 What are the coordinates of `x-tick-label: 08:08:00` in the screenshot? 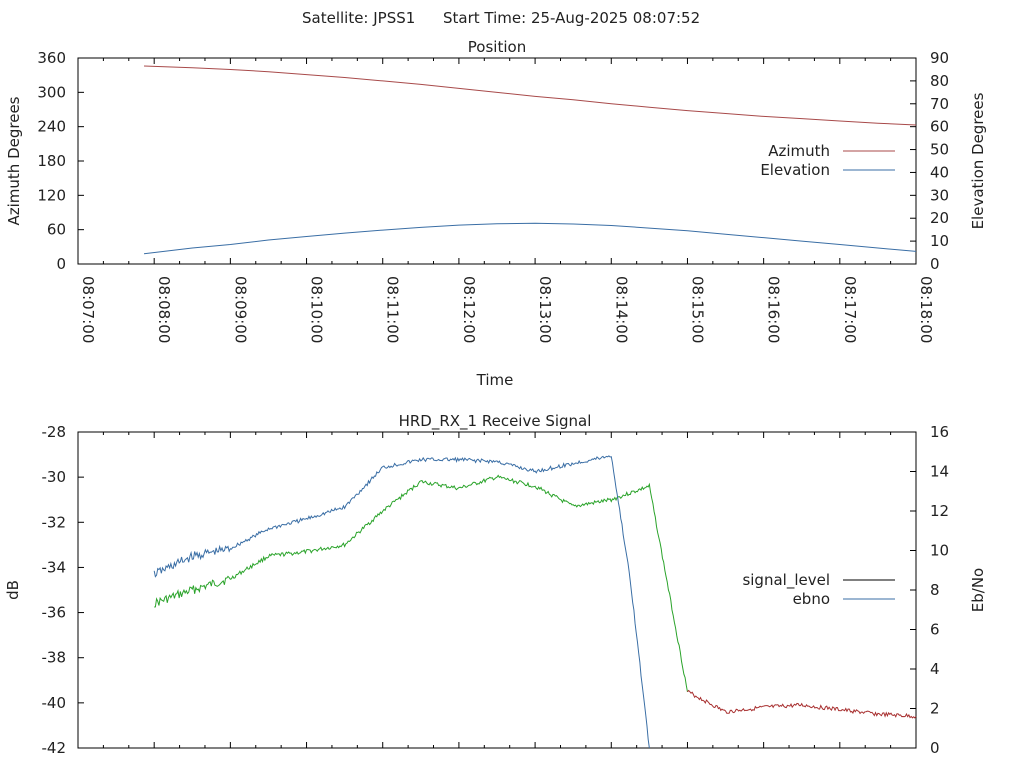 It's located at (164, 309).